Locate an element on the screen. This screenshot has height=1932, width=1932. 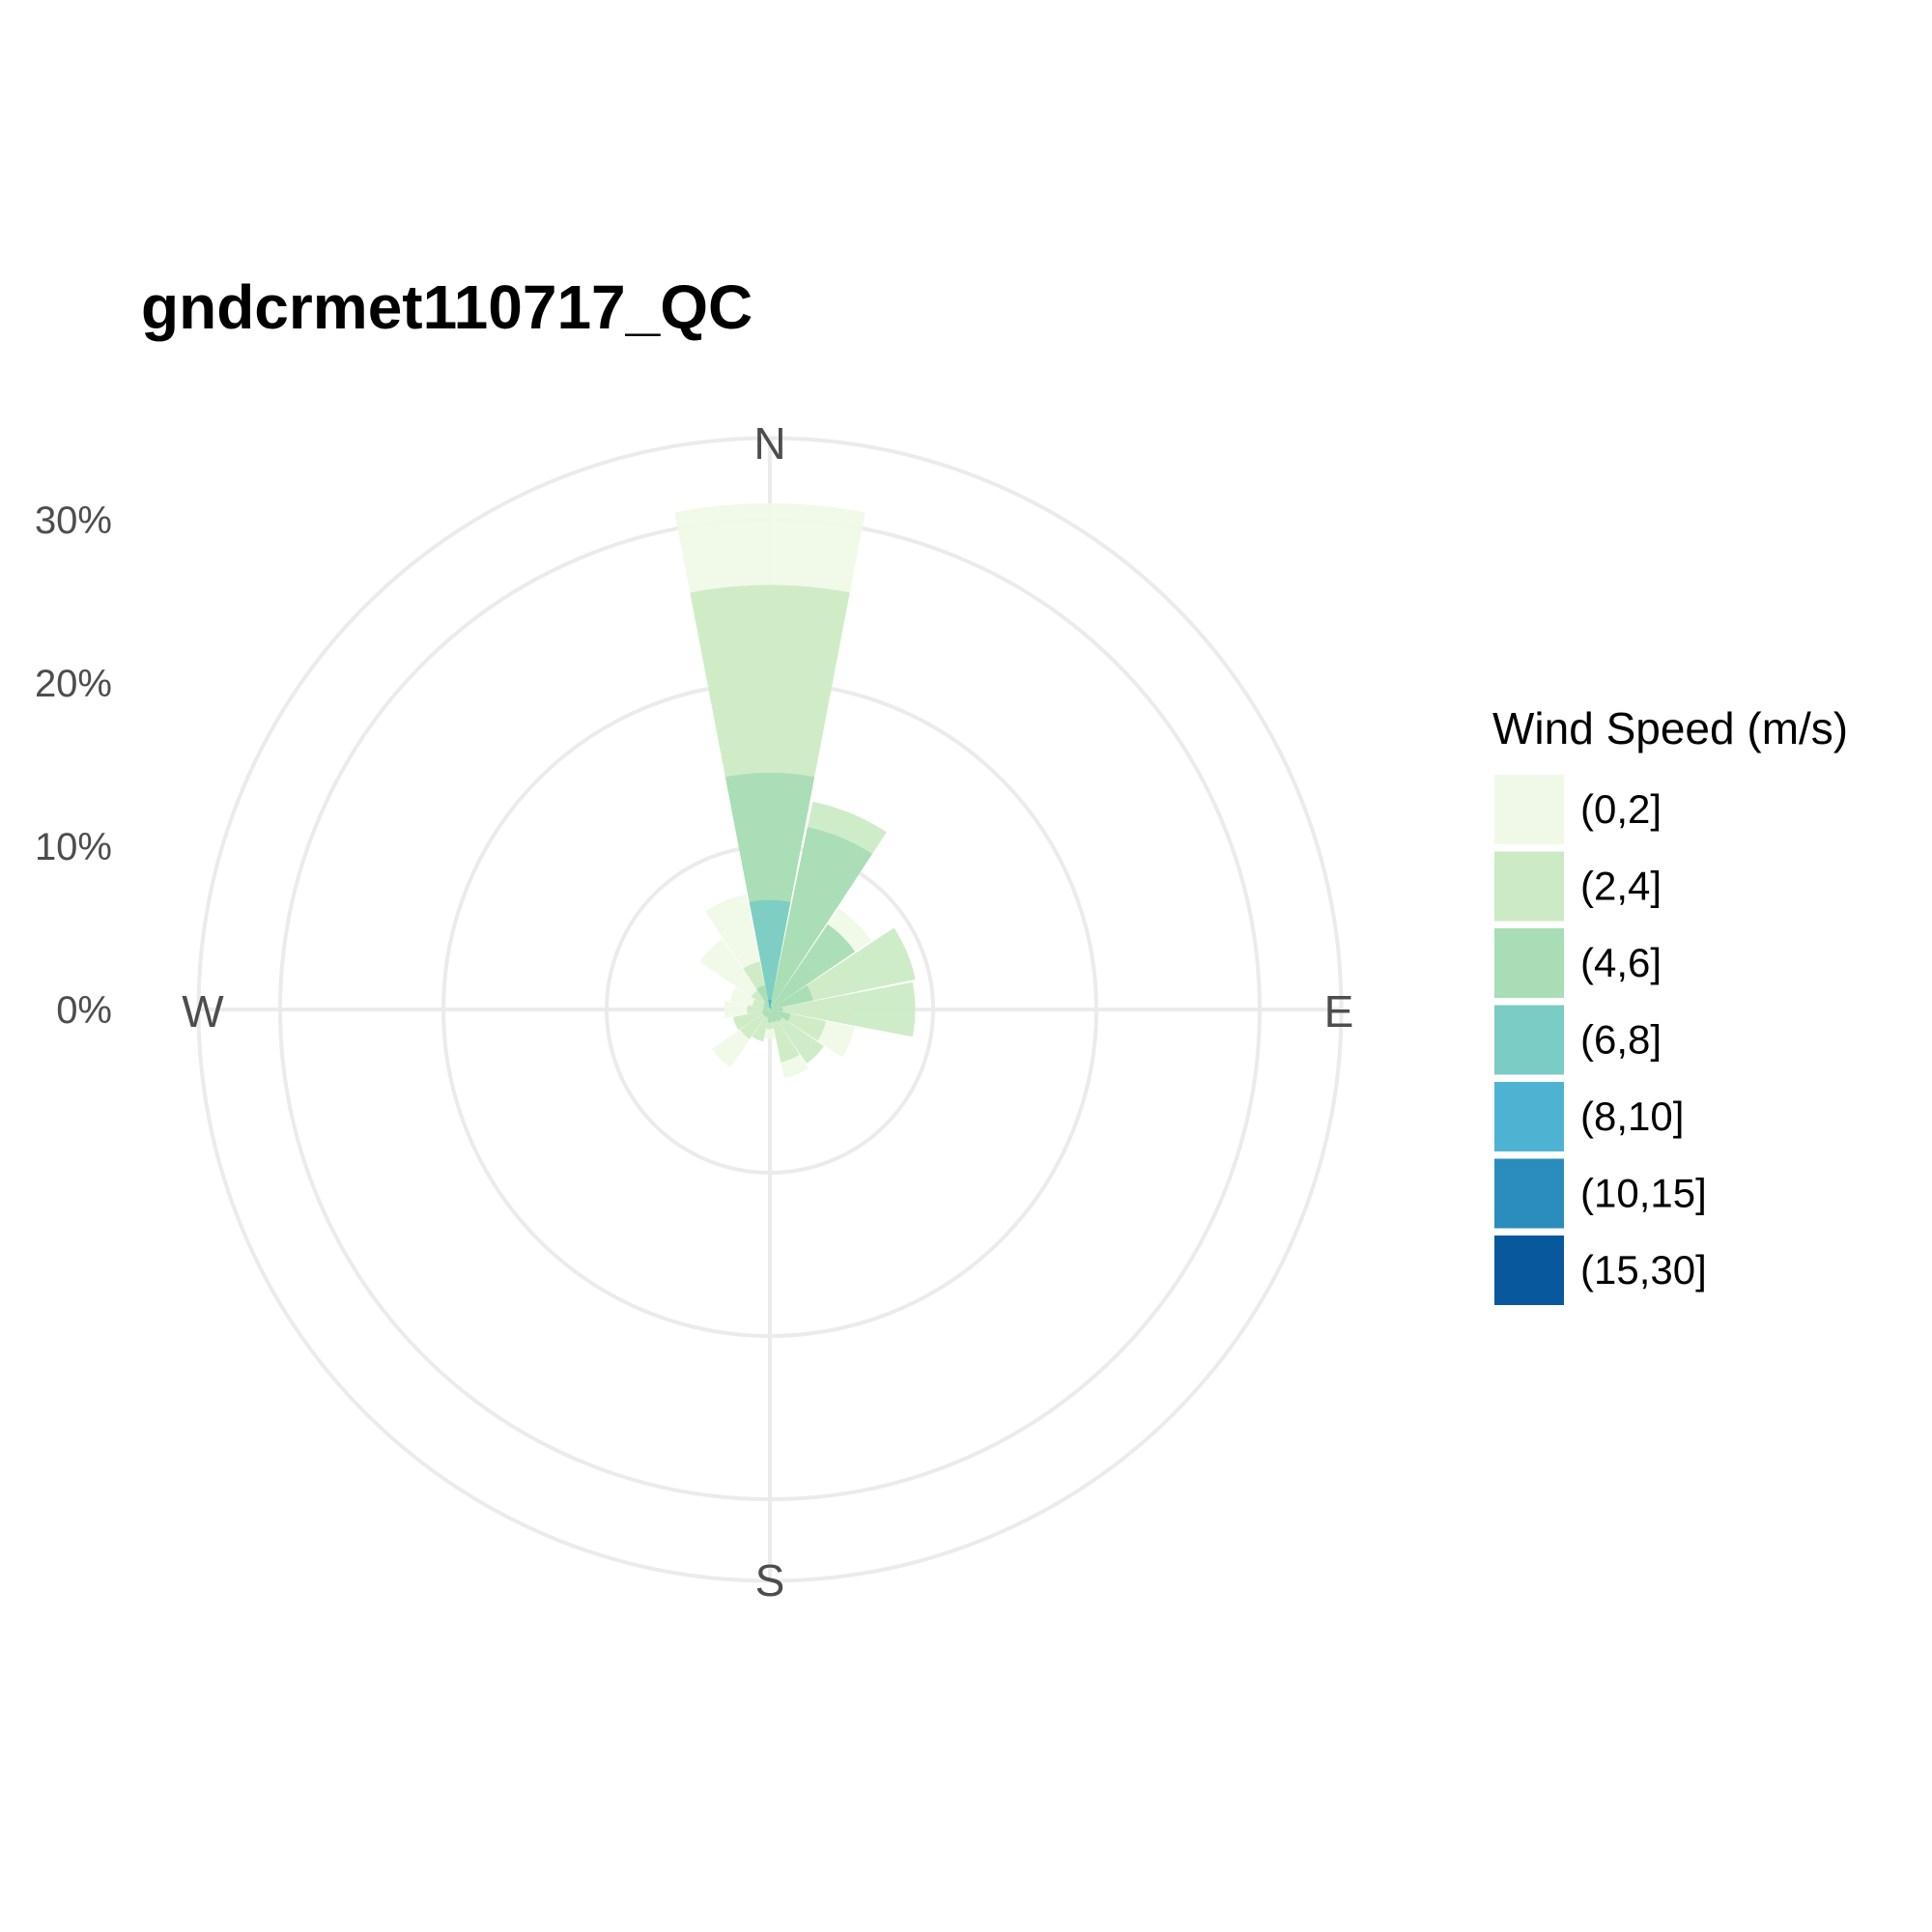
legend-label-1: (2,4] is located at coordinates (1621, 886).